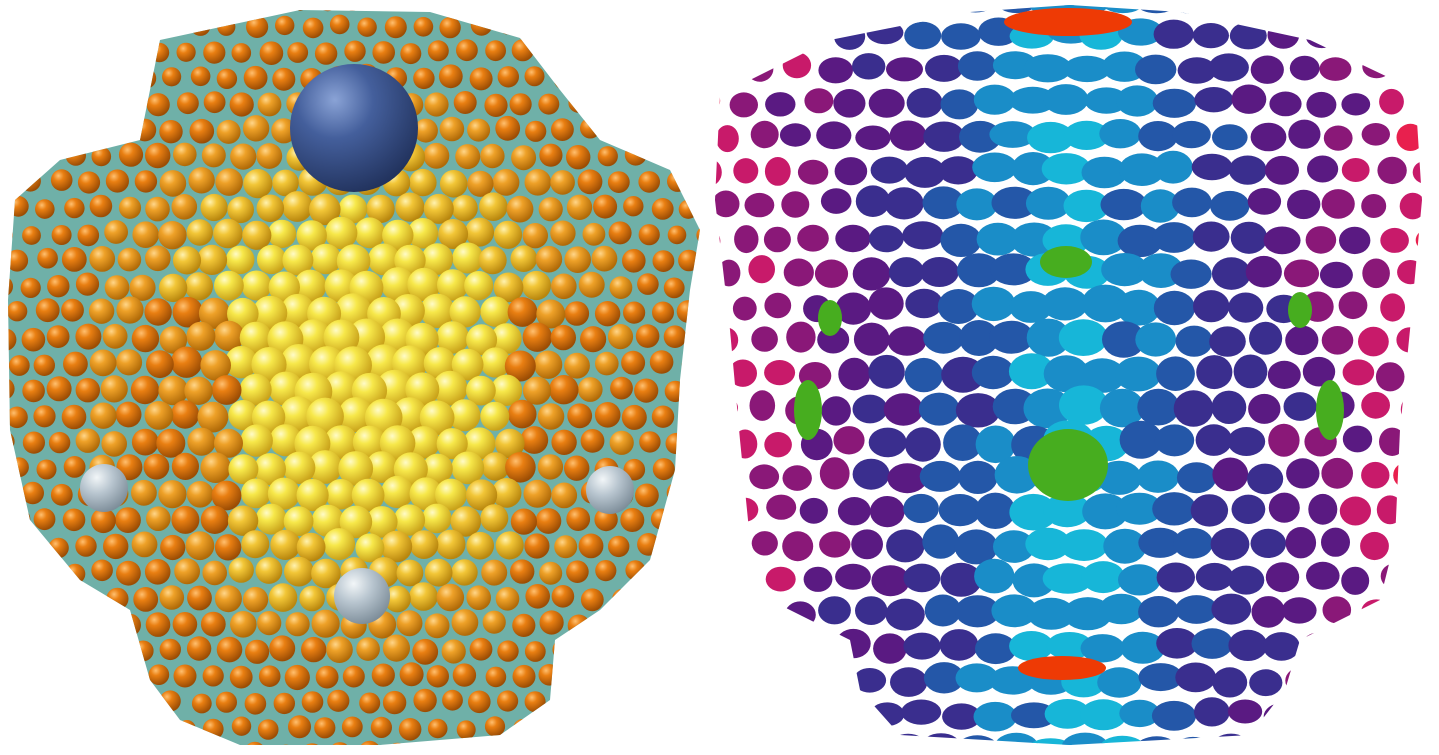 This screenshot has height=755, width=1439. What do you see at coordinates (1300, 310) in the screenshot?
I see `defect-disk` at bounding box center [1300, 310].